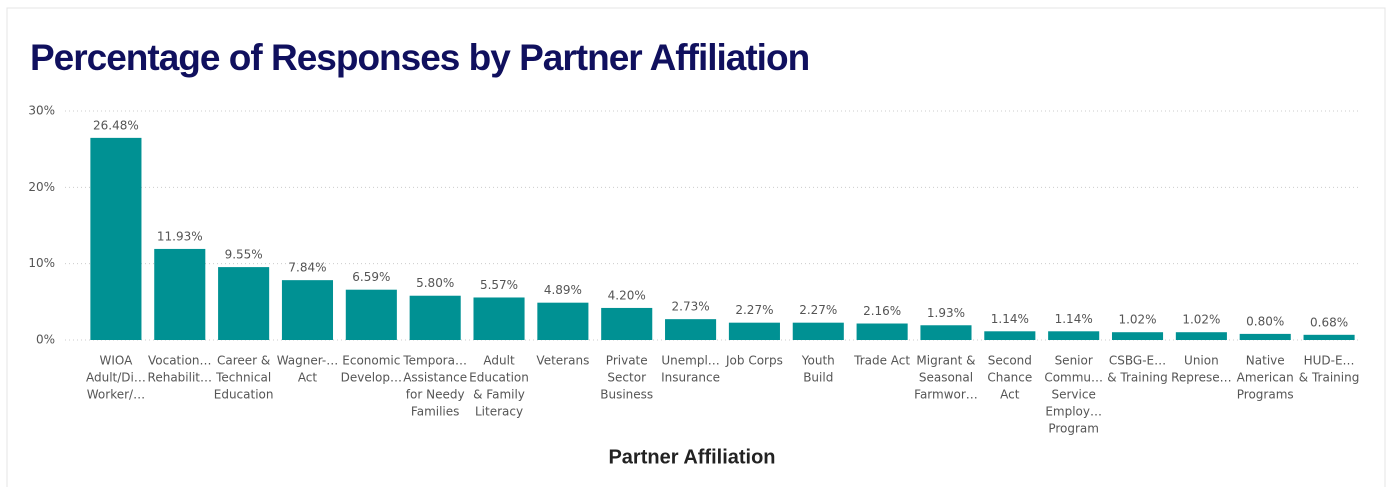 The height and width of the screenshot is (487, 1389). What do you see at coordinates (1010, 361) in the screenshot?
I see `x-tick-label: Second` at bounding box center [1010, 361].